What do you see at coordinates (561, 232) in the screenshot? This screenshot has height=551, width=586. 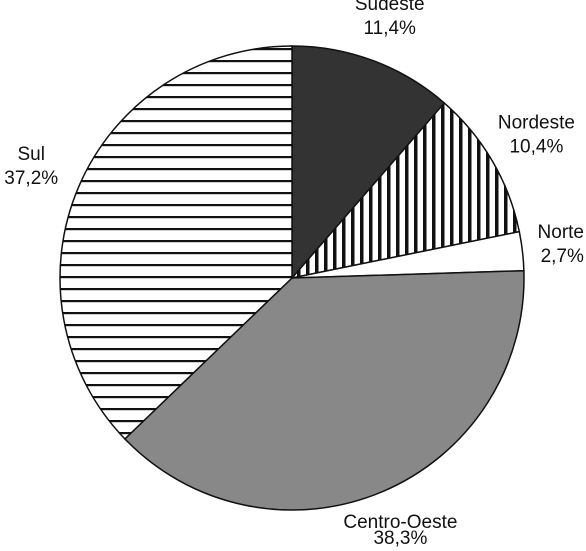 I see `slice-label: Norte` at bounding box center [561, 232].